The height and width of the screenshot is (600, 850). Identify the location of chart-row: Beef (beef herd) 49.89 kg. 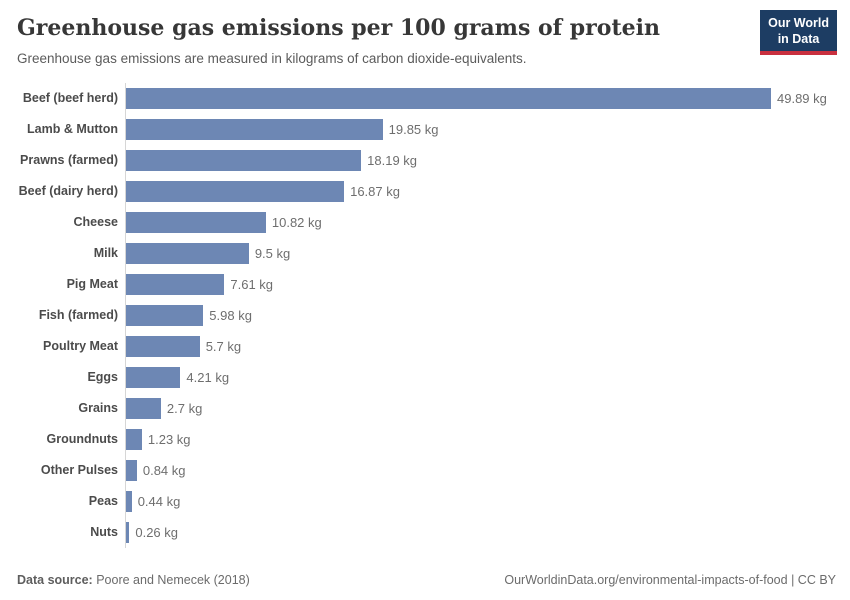
(425, 98).